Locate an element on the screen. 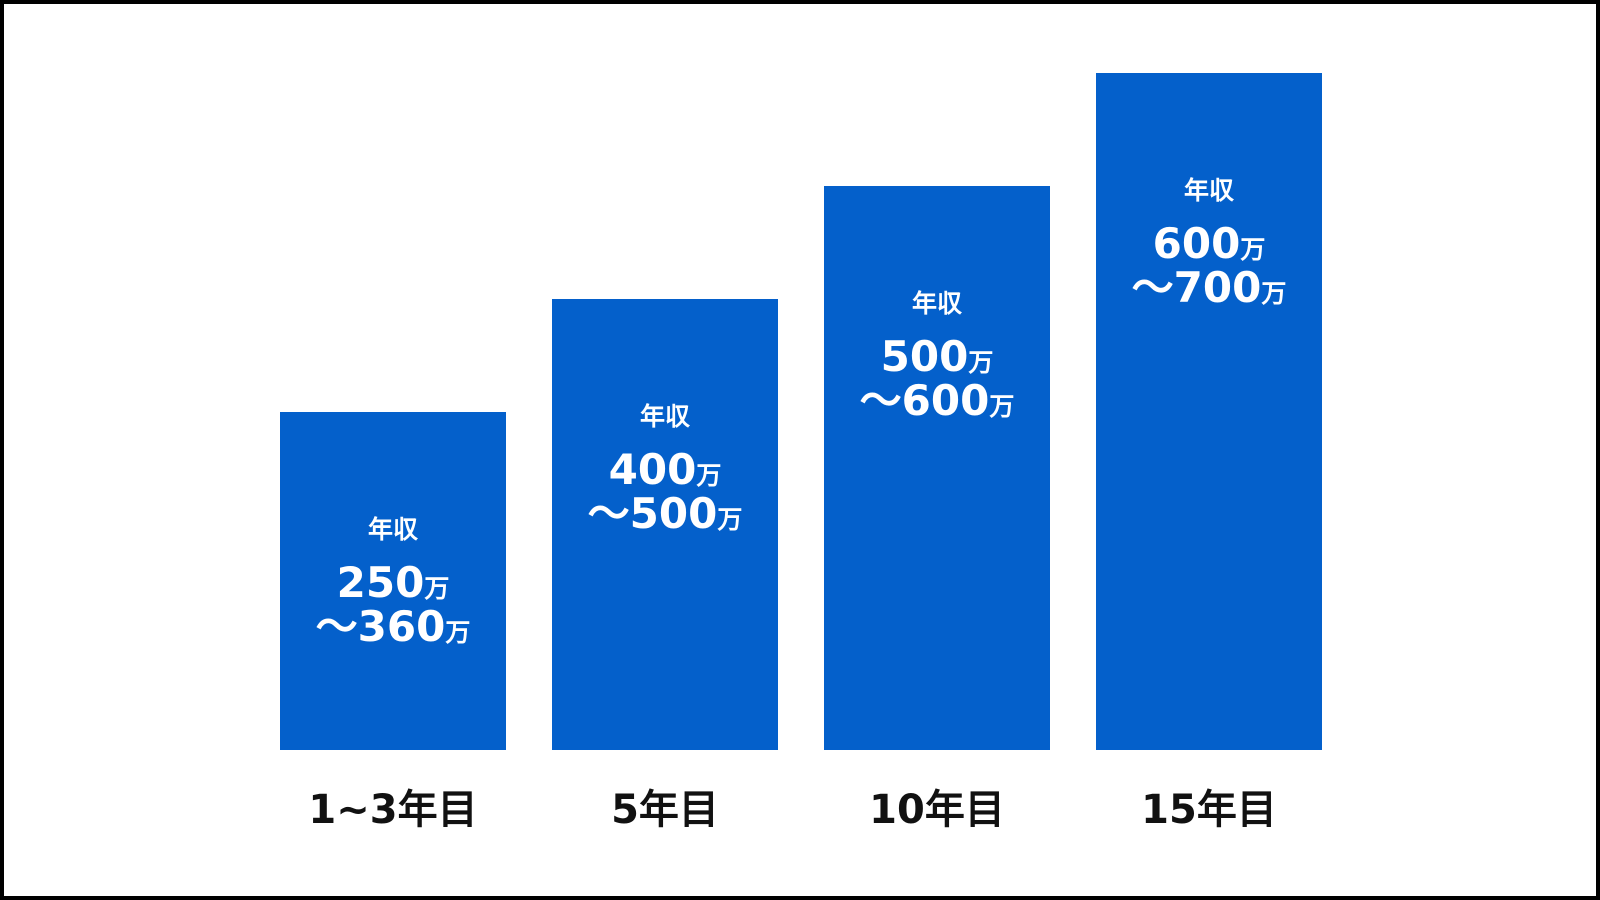 Image resolution: width=1600 pixels, height=900 pixels. salary-amount: ～500 is located at coordinates (653, 513).